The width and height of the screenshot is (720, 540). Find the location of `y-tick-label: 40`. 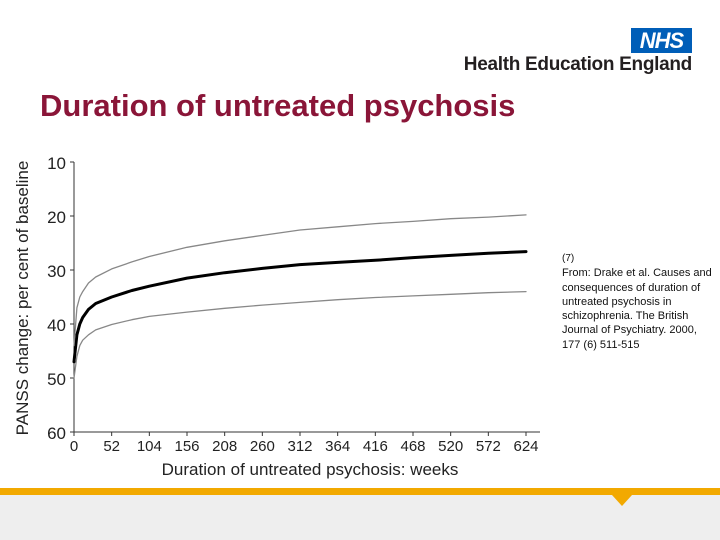

y-tick-label: 40 is located at coordinates (56, 325).